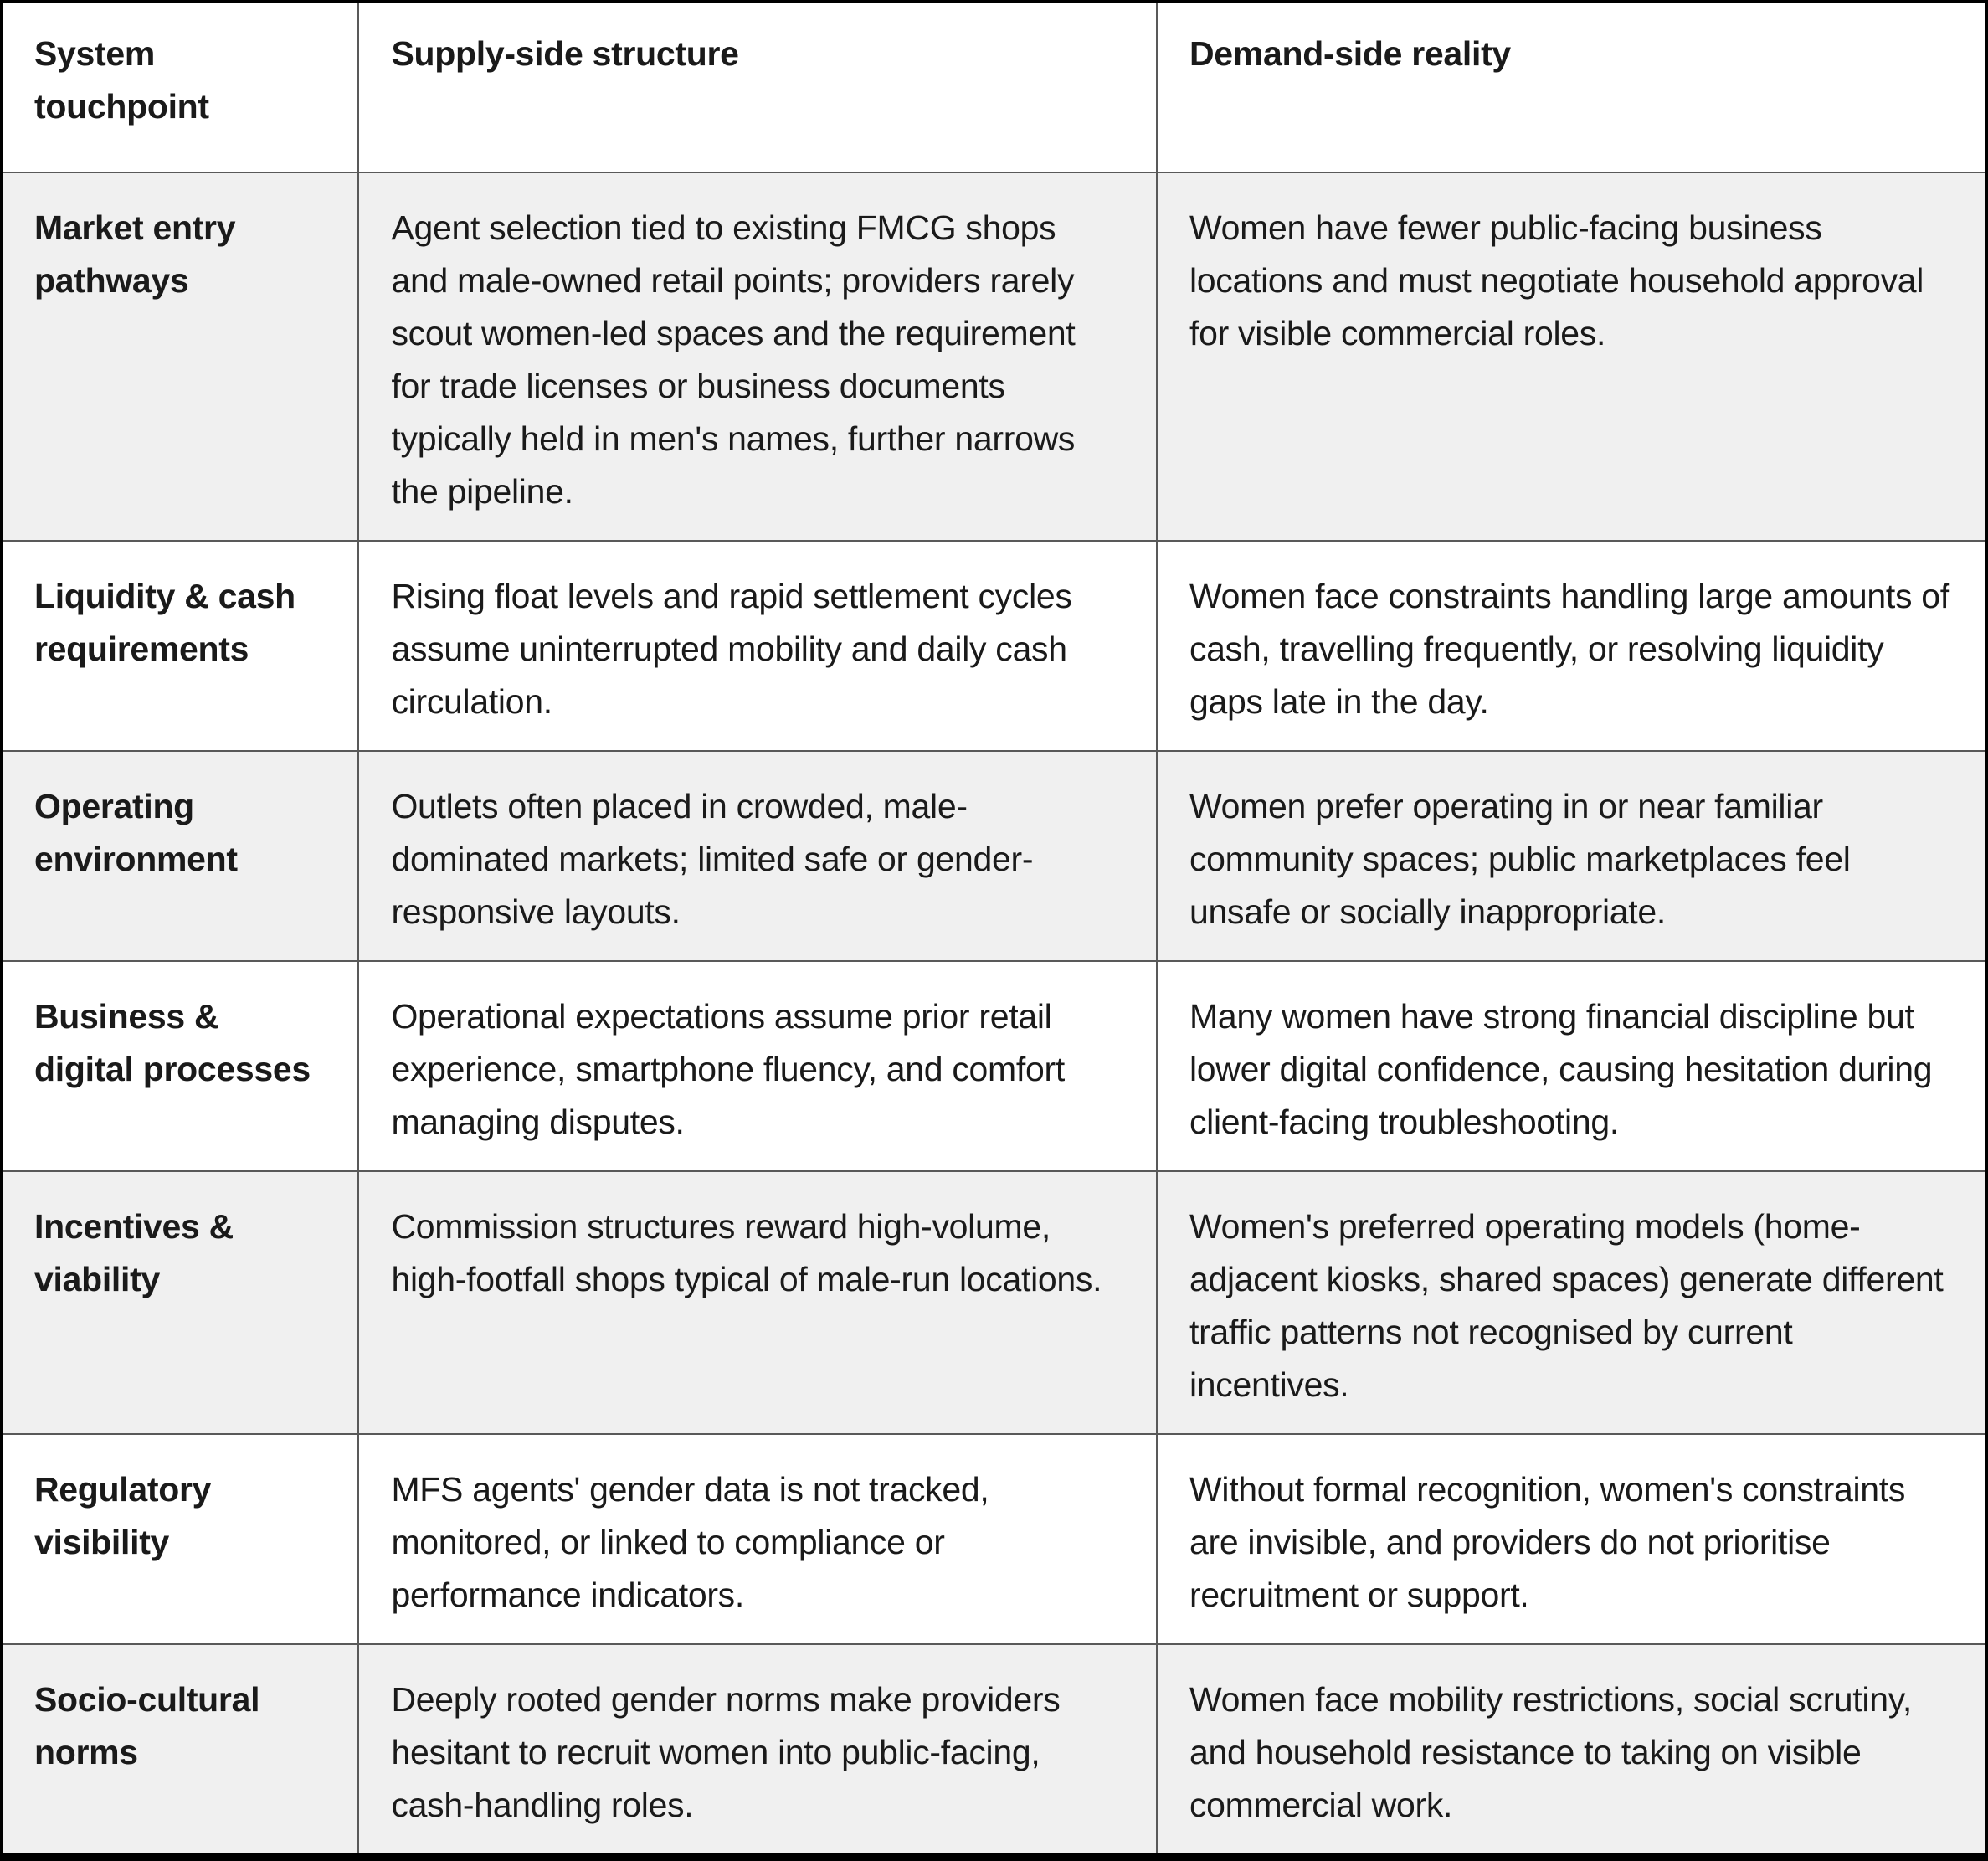 The image size is (1988, 1861). I want to click on column-header-demand-side: Demand-side reality, so click(1571, 86).